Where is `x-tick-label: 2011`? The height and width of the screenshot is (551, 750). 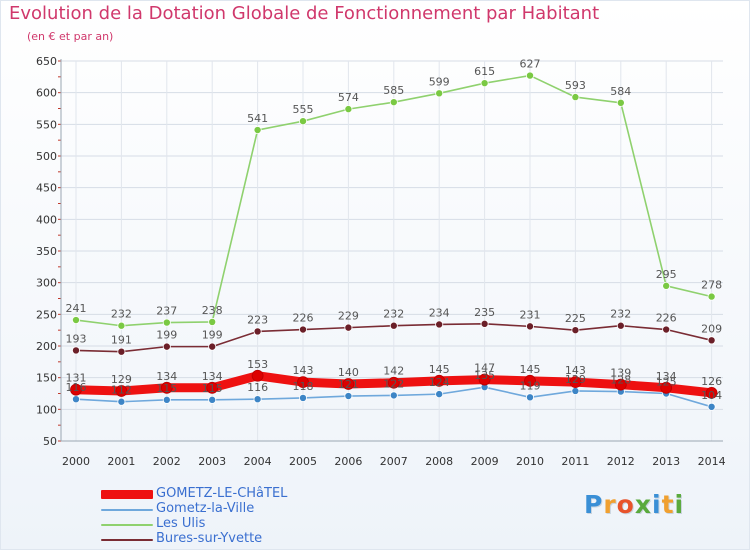 x-tick-label: 2011 is located at coordinates (575, 461).